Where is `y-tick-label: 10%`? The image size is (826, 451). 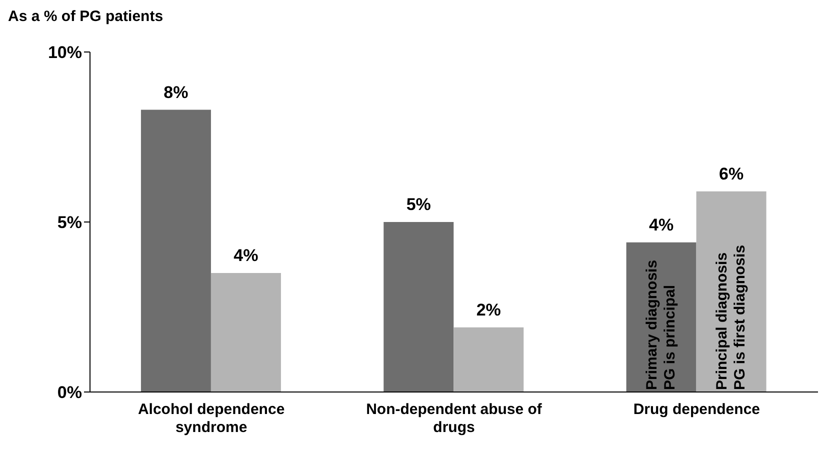 y-tick-label: 10% is located at coordinates (65, 52).